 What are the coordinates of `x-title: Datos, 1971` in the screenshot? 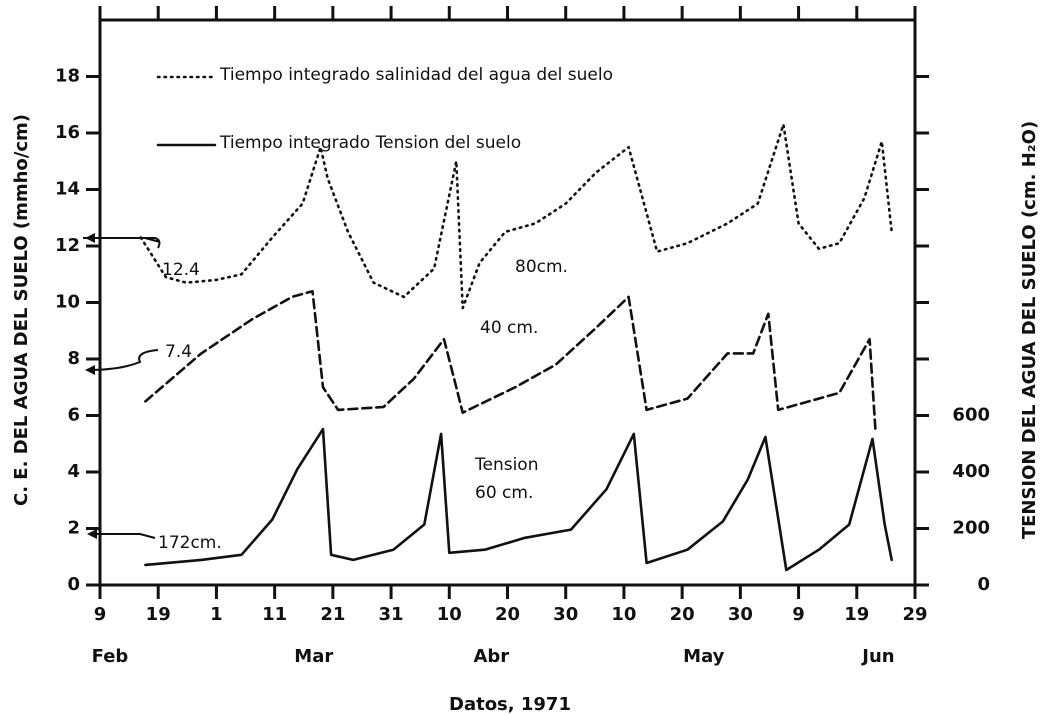 It's located at (510, 704).